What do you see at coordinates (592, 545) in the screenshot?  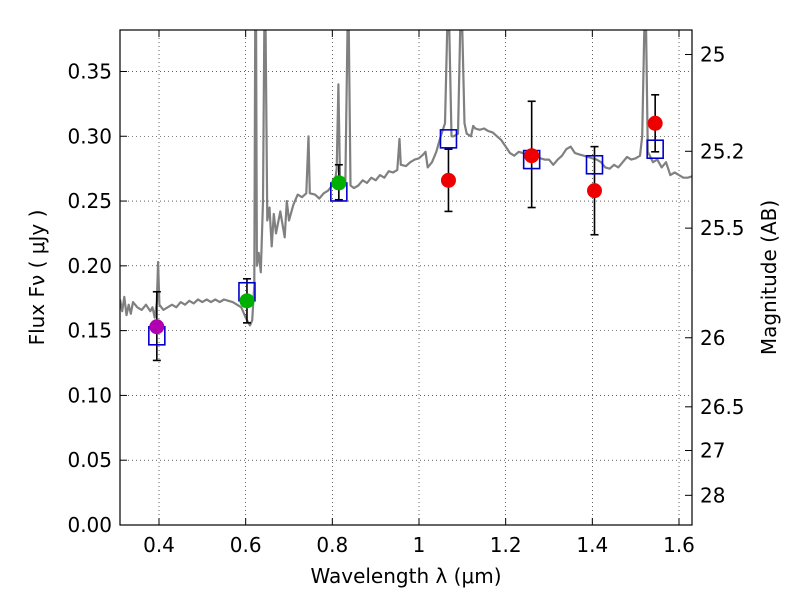 I see `x-tick-label: 1.4` at bounding box center [592, 545].